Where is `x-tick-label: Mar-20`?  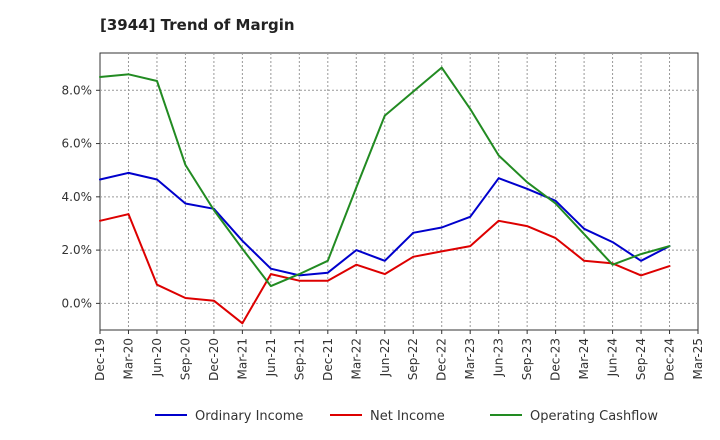 x-tick-label: Mar-20 is located at coordinates (128, 358).